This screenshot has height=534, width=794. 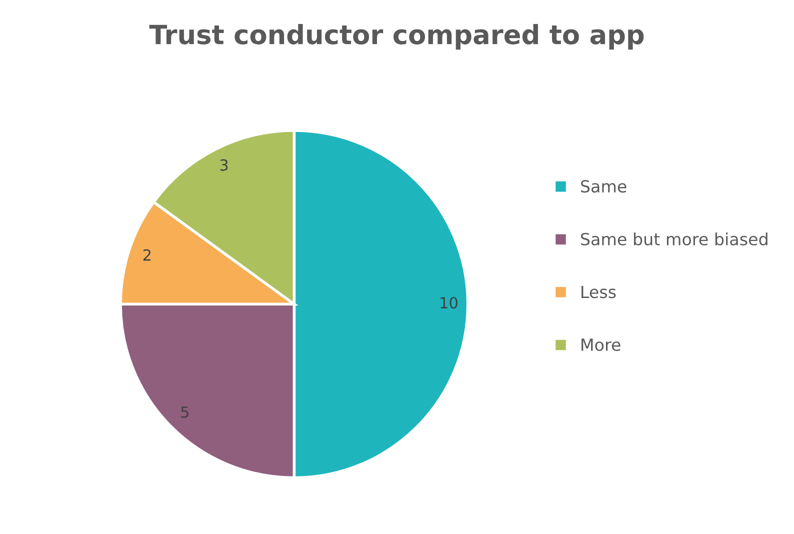 I want to click on data-label: 2, so click(x=147, y=255).